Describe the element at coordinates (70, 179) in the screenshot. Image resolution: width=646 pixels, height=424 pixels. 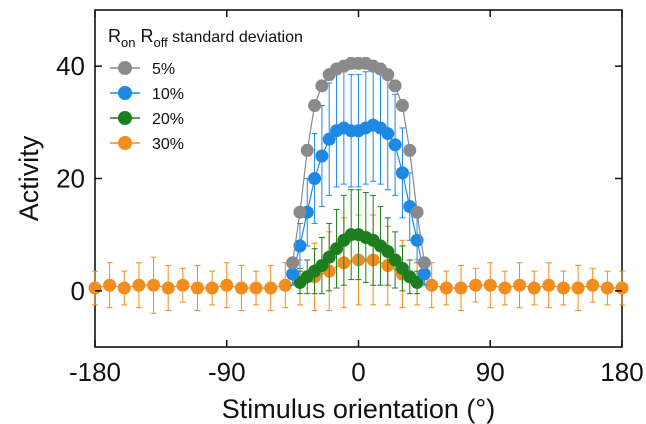
I see `y-tick-label: 20` at that location.